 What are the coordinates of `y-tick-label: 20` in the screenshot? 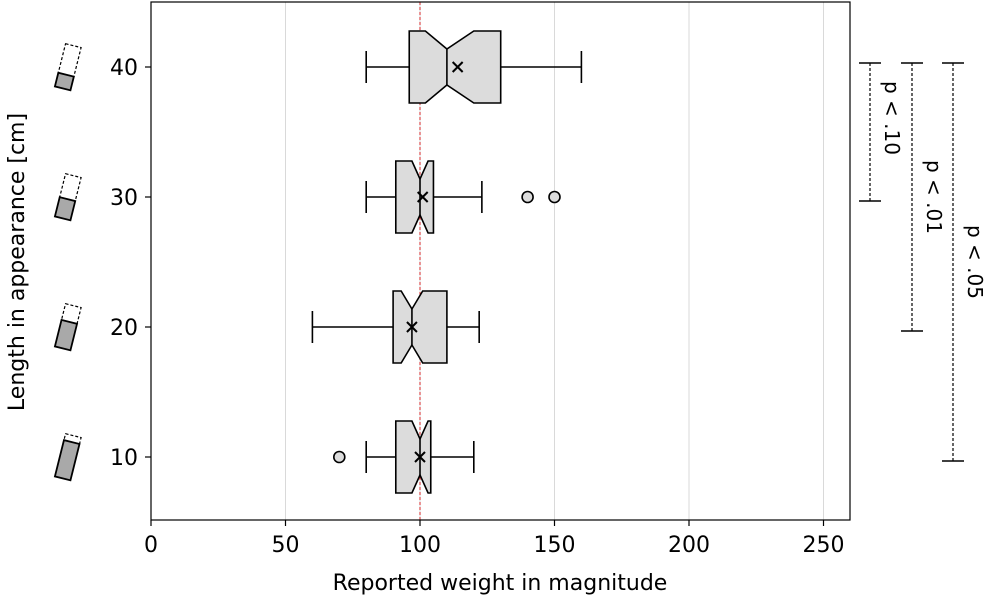 It's located at (124, 328).